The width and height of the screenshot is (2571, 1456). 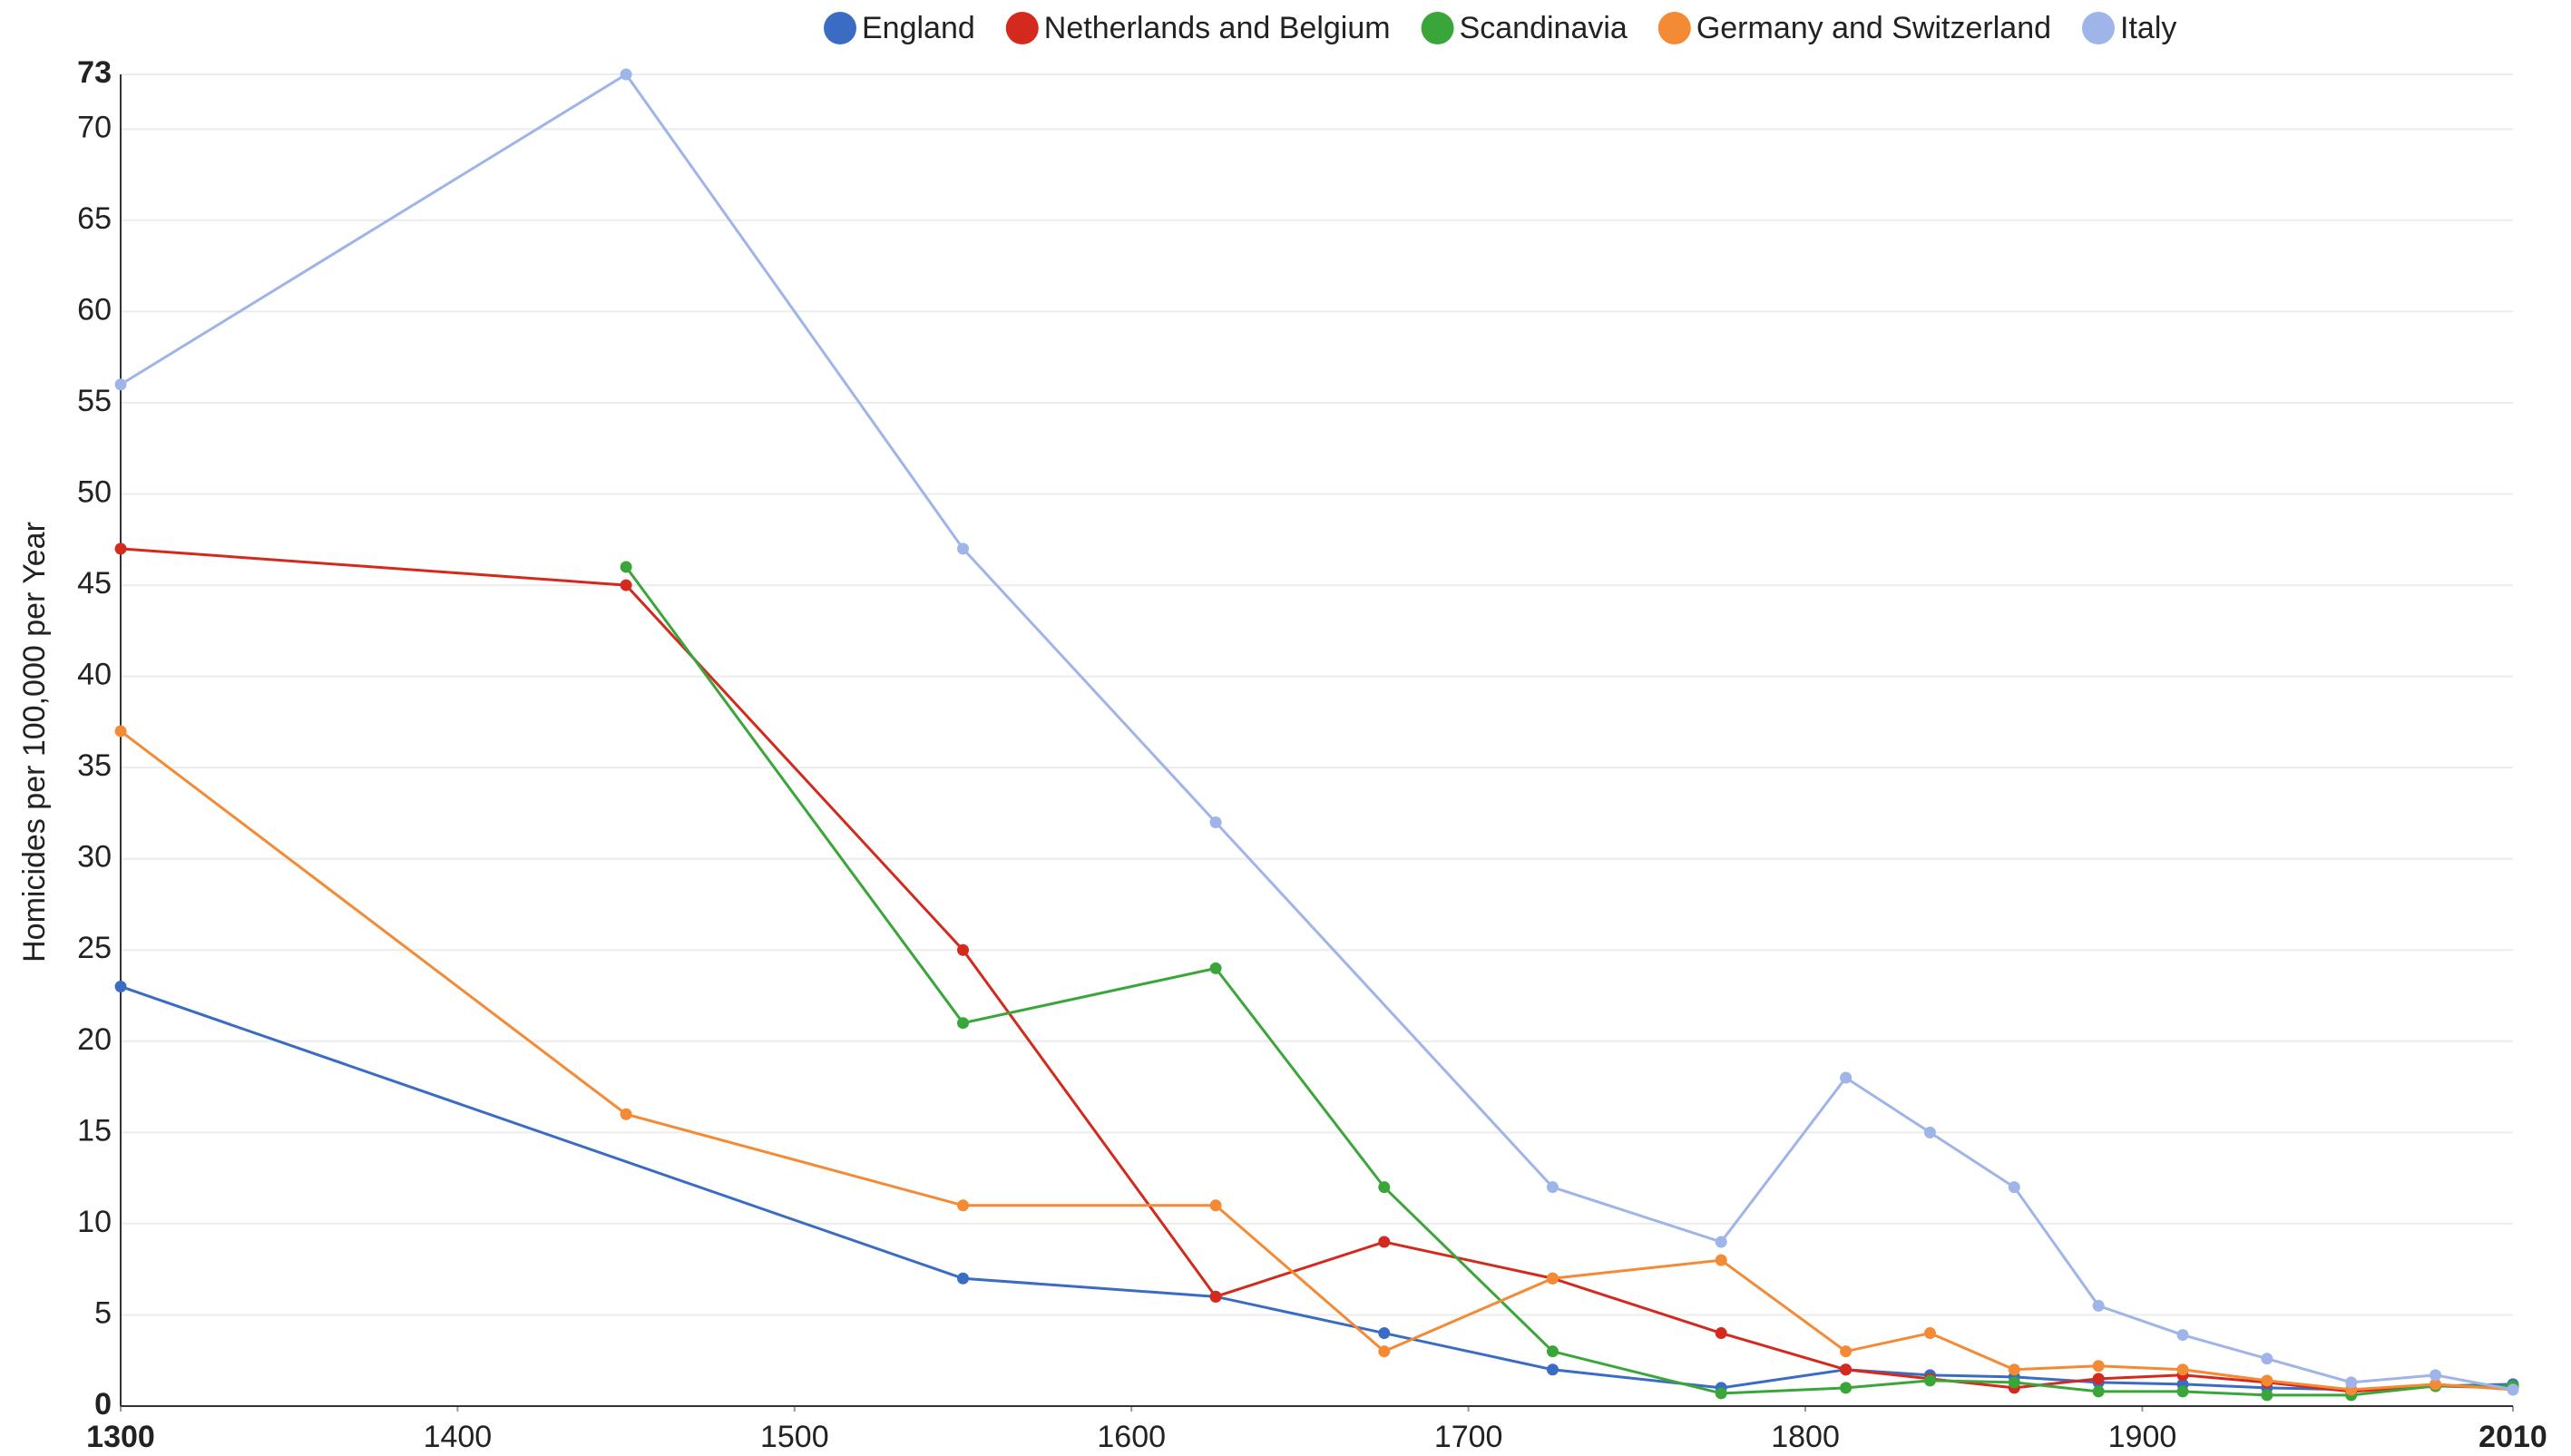 What do you see at coordinates (94, 73) in the screenshot?
I see `y-tick-label: 73` at bounding box center [94, 73].